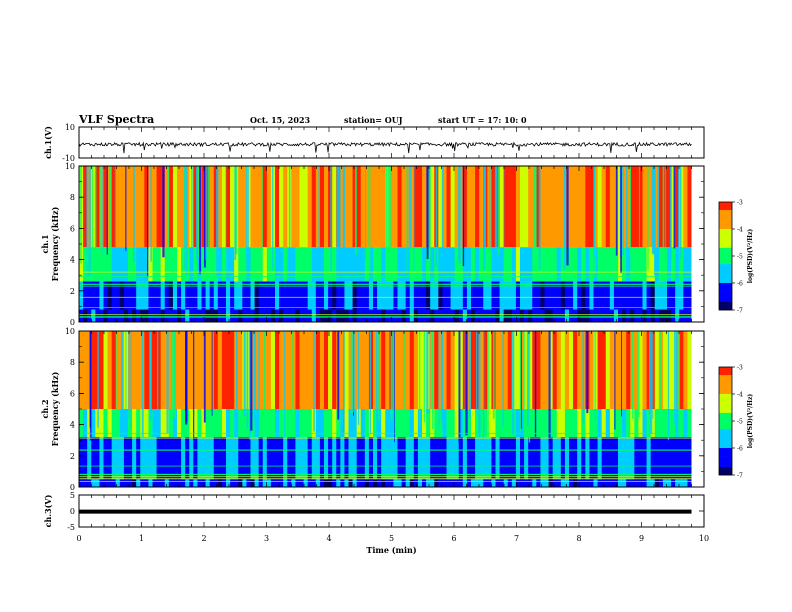  I want to click on ch2-colorbar-tick-label: -6, so click(740, 449).